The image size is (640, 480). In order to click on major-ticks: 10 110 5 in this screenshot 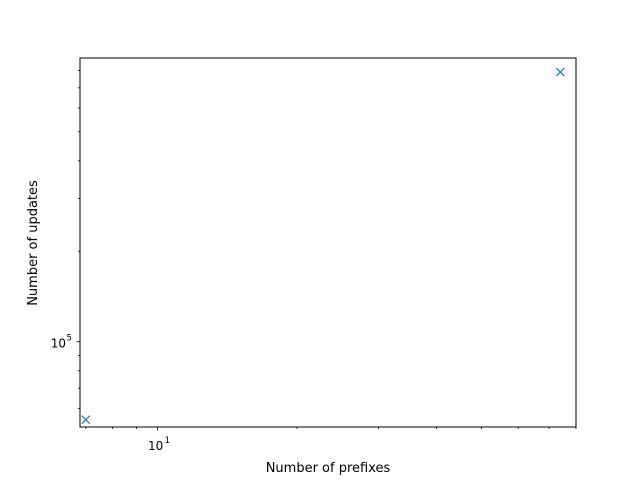, I will do `click(110, 393)`.